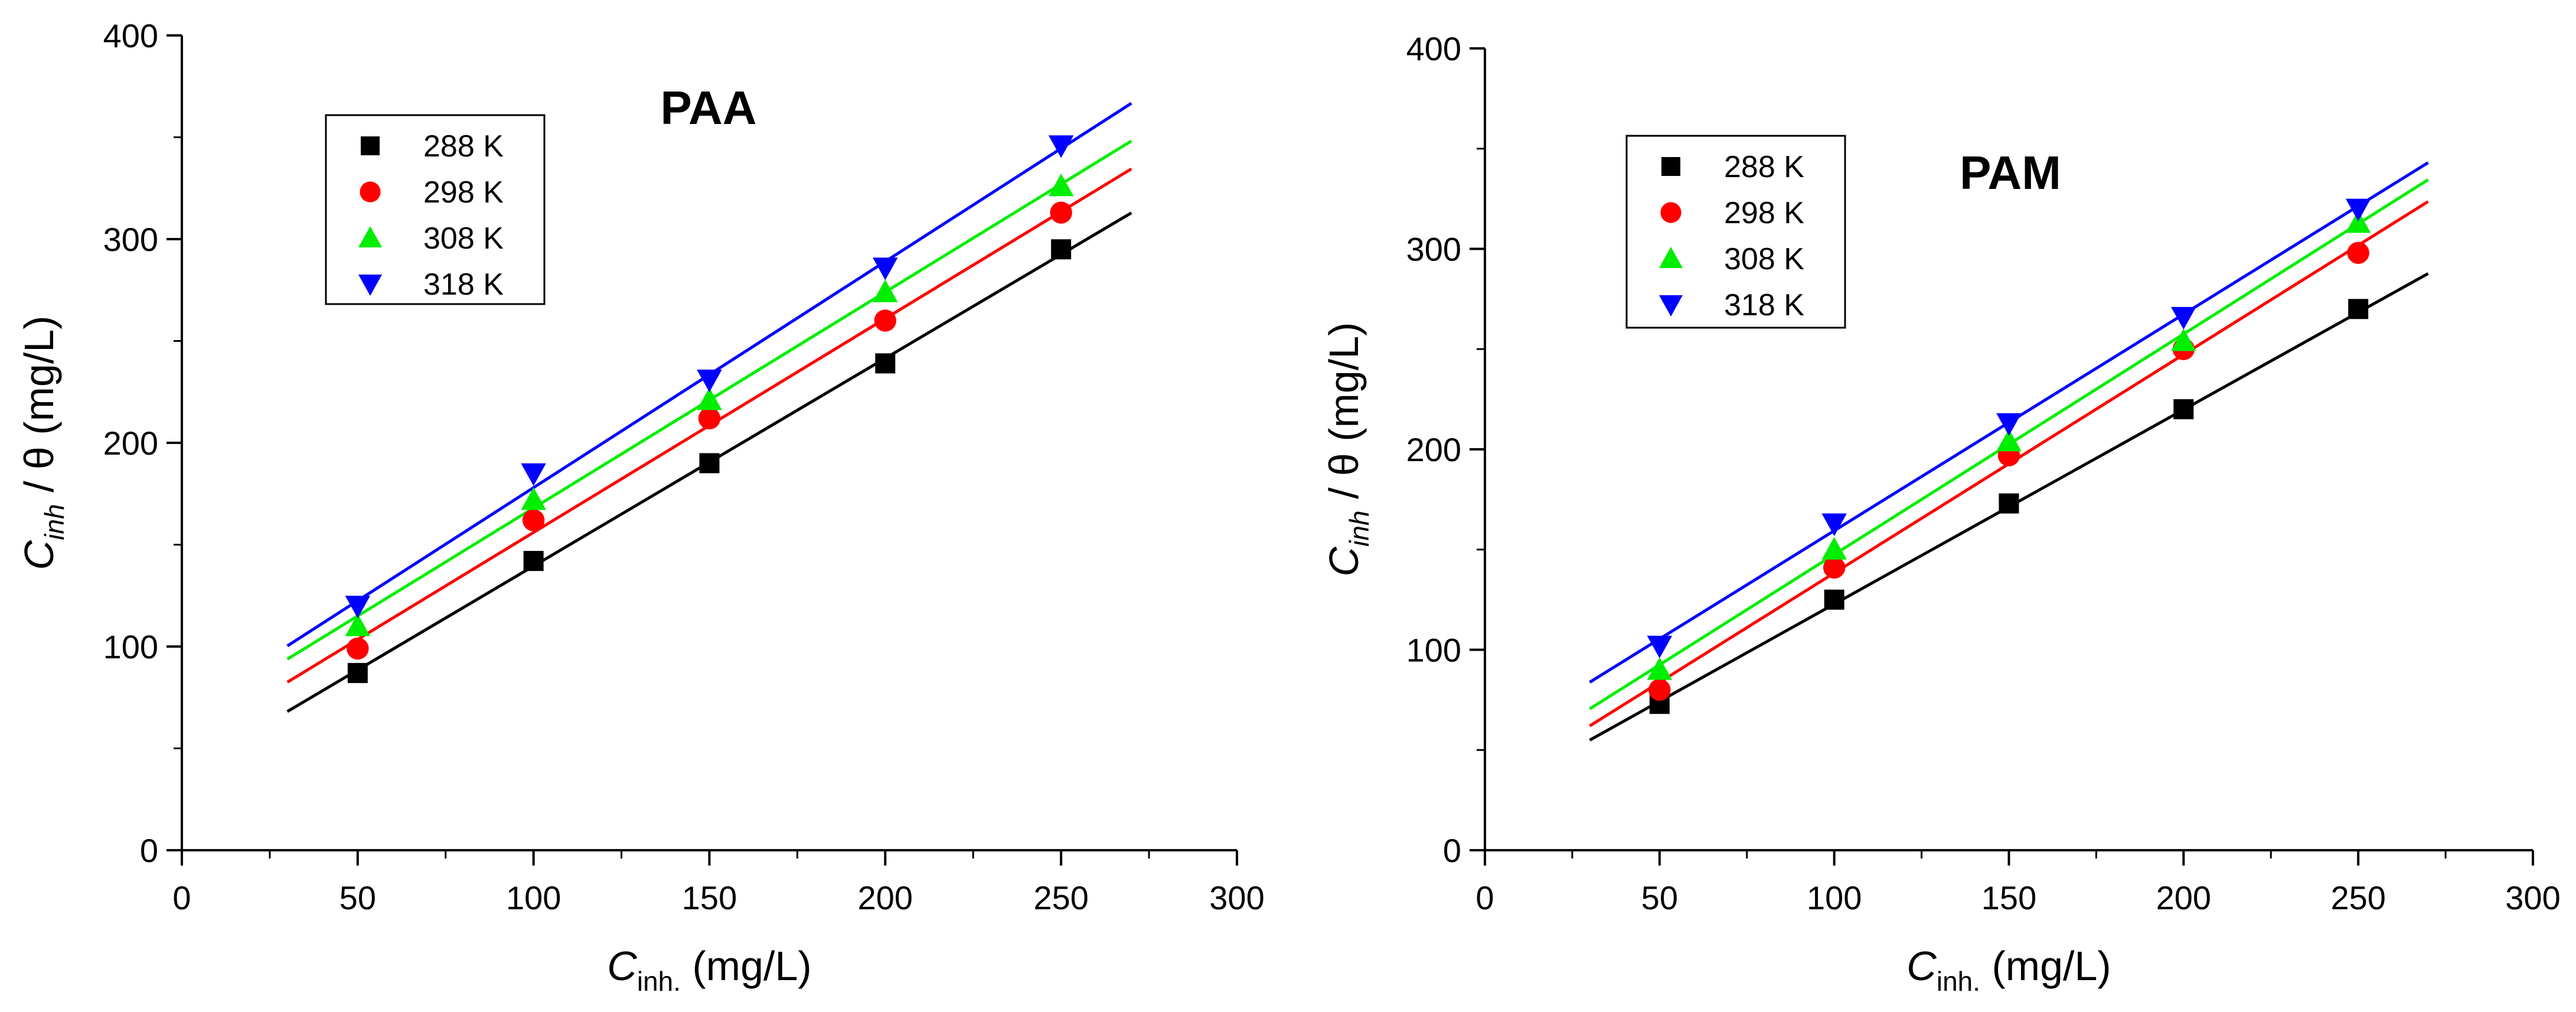 The width and height of the screenshot is (2576, 1012). Describe the element at coordinates (709, 107) in the screenshot. I see `panel-title: PAA` at that location.